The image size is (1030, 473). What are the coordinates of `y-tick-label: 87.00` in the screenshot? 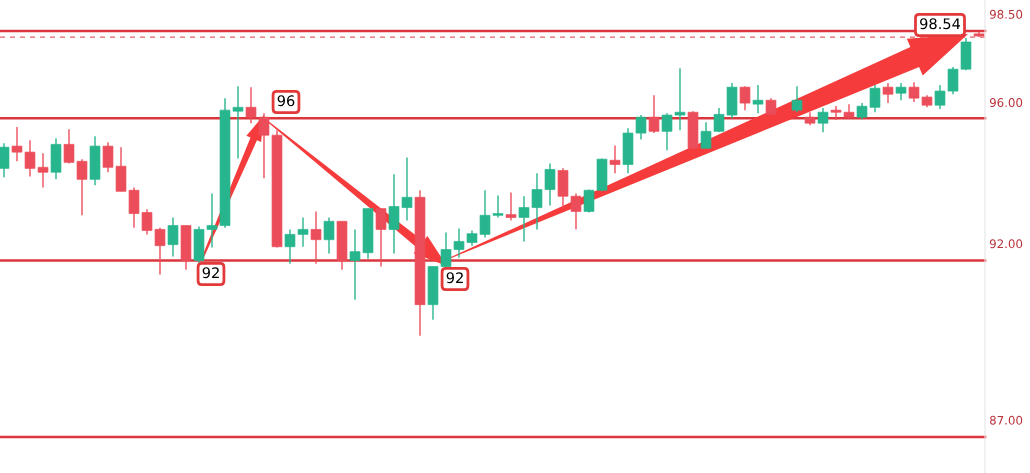 It's located at (1006, 420).